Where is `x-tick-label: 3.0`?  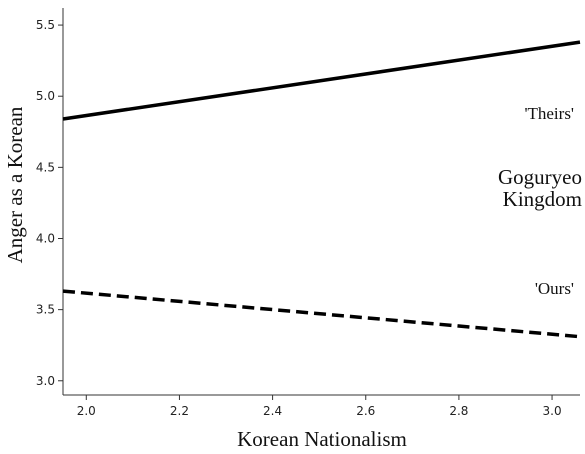
x-tick-label: 3.0 is located at coordinates (552, 411).